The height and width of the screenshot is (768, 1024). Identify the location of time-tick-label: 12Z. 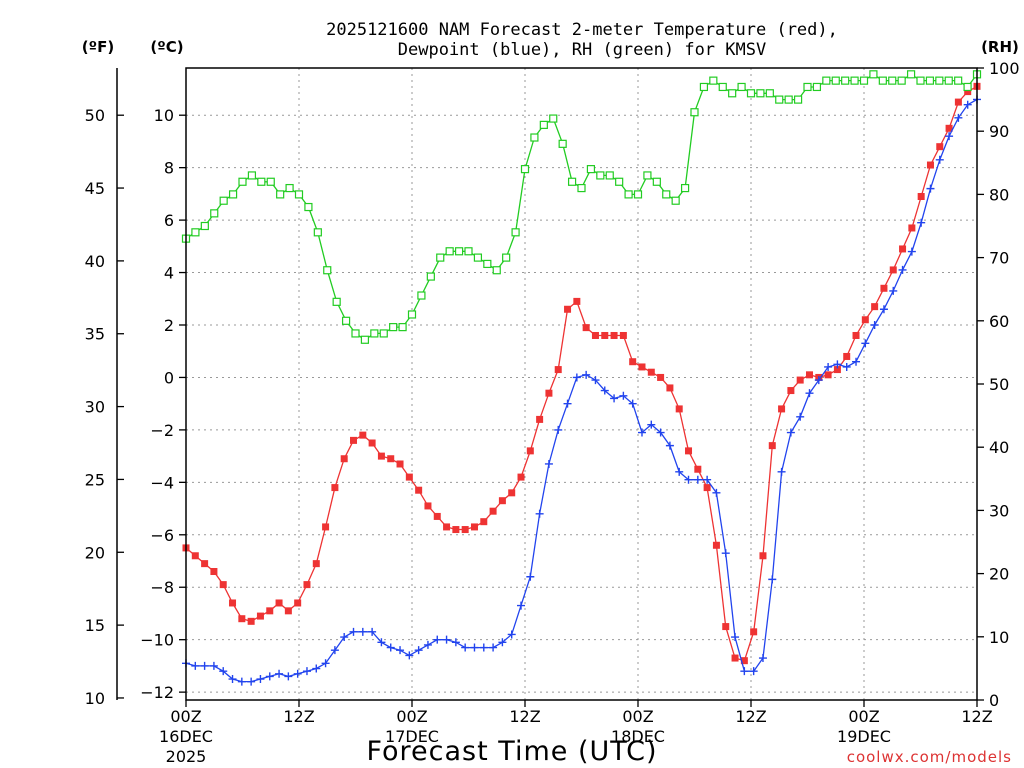
(524, 716).